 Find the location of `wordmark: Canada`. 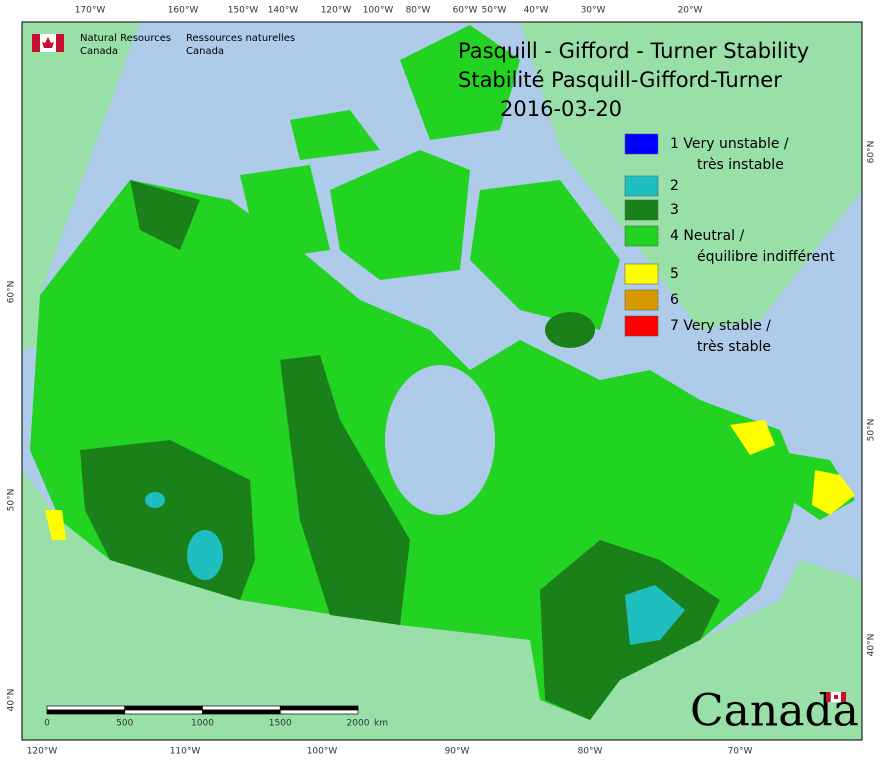

wordmark: Canada is located at coordinates (774, 711).